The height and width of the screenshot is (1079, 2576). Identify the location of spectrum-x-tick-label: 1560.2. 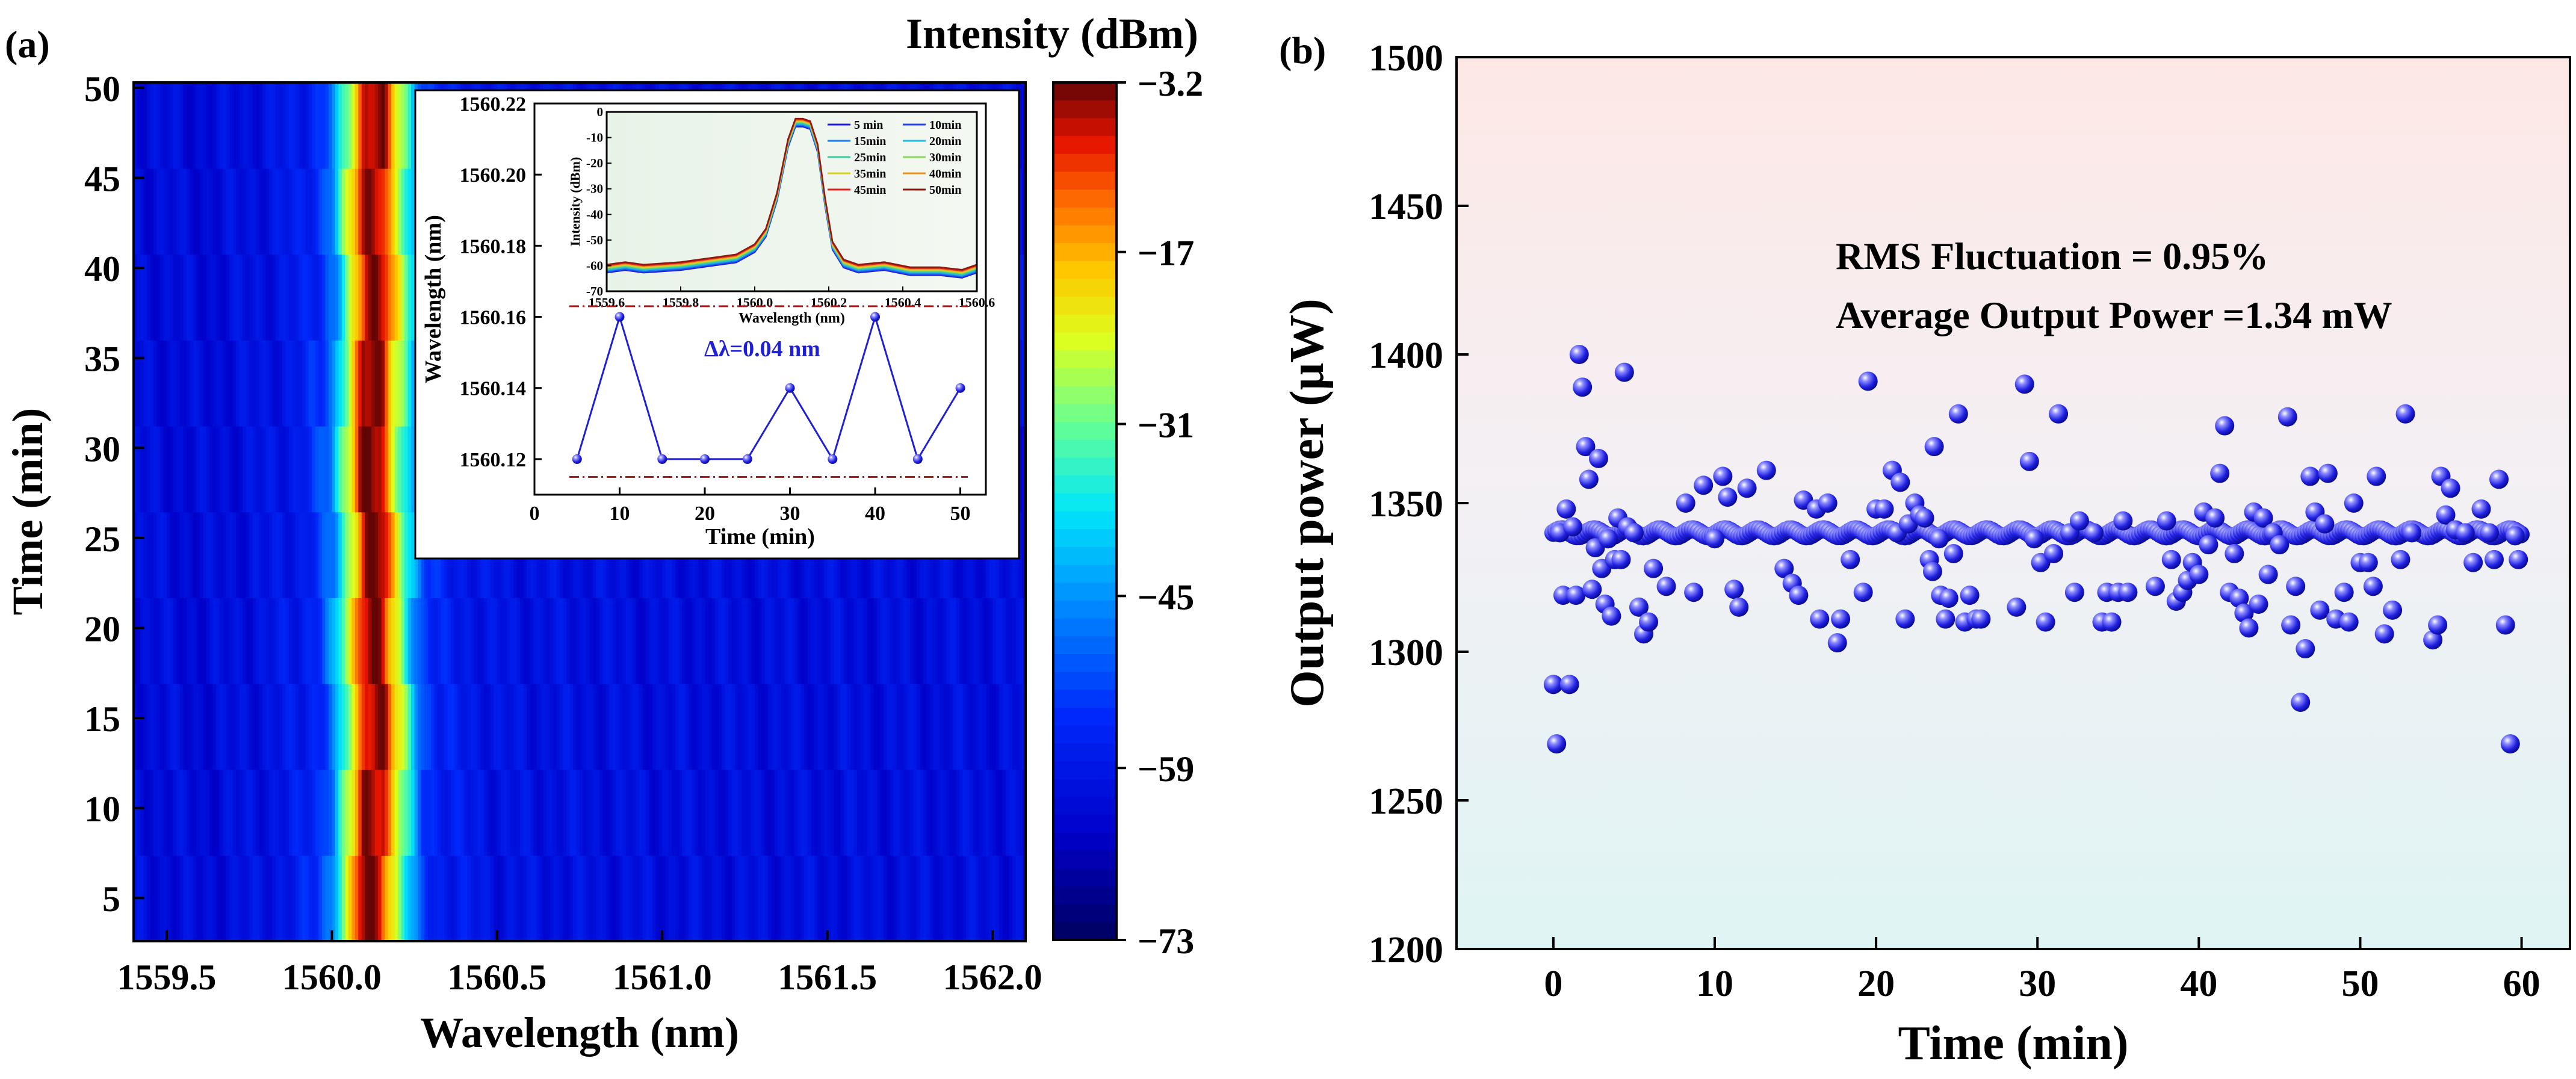
(829, 302).